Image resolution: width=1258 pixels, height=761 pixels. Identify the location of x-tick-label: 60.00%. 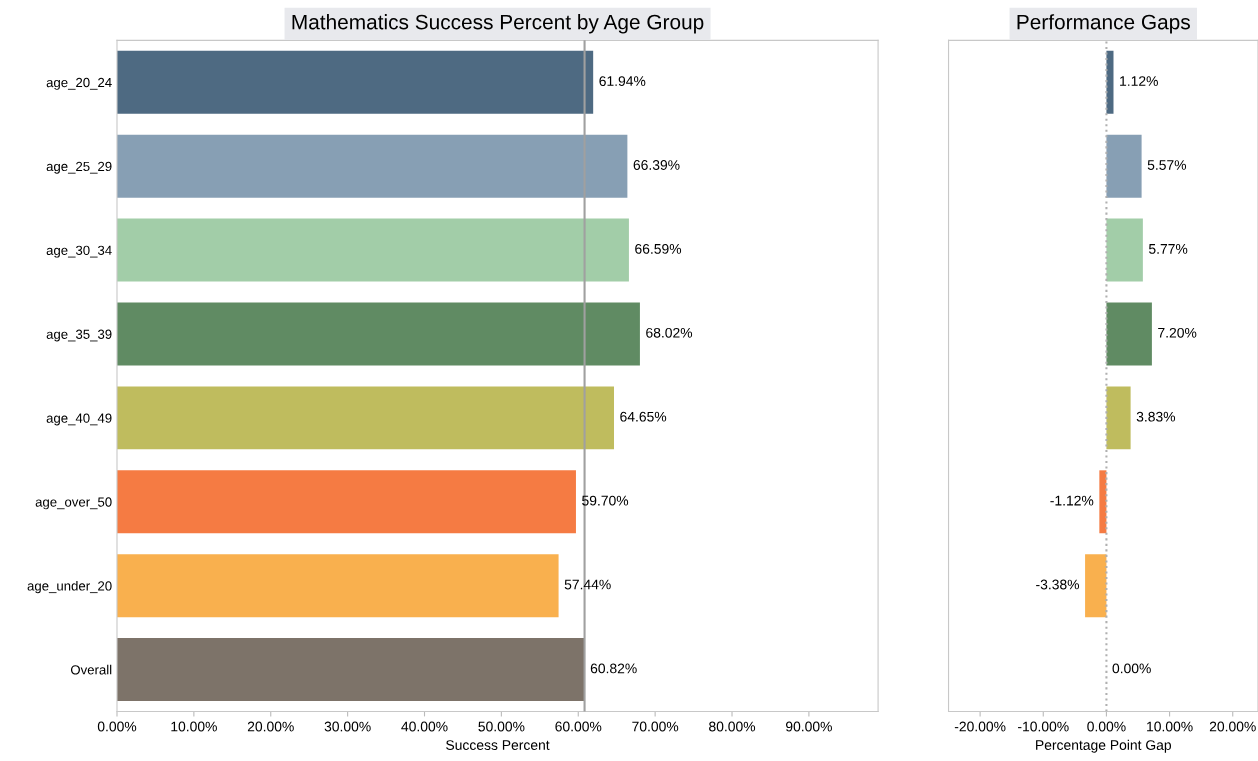
(578, 726).